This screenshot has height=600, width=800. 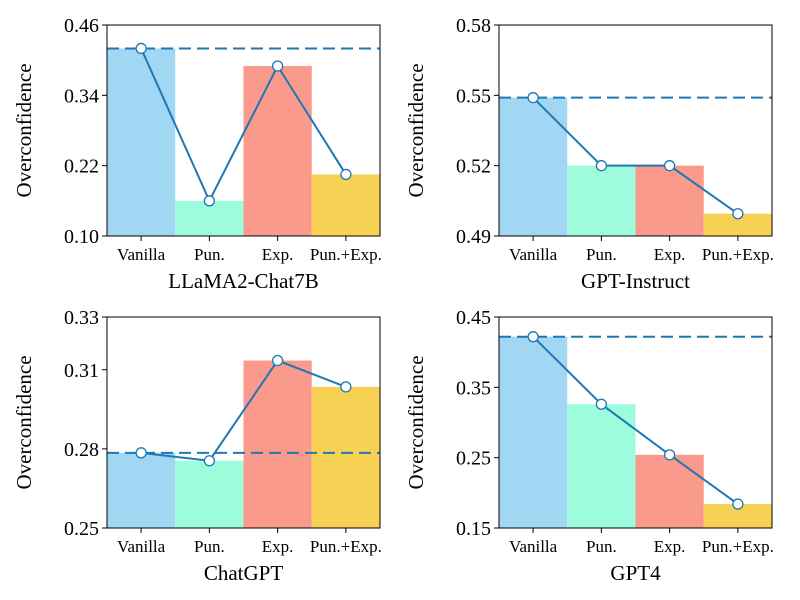 I want to click on y-tick-label: 0.15, so click(x=473, y=529).